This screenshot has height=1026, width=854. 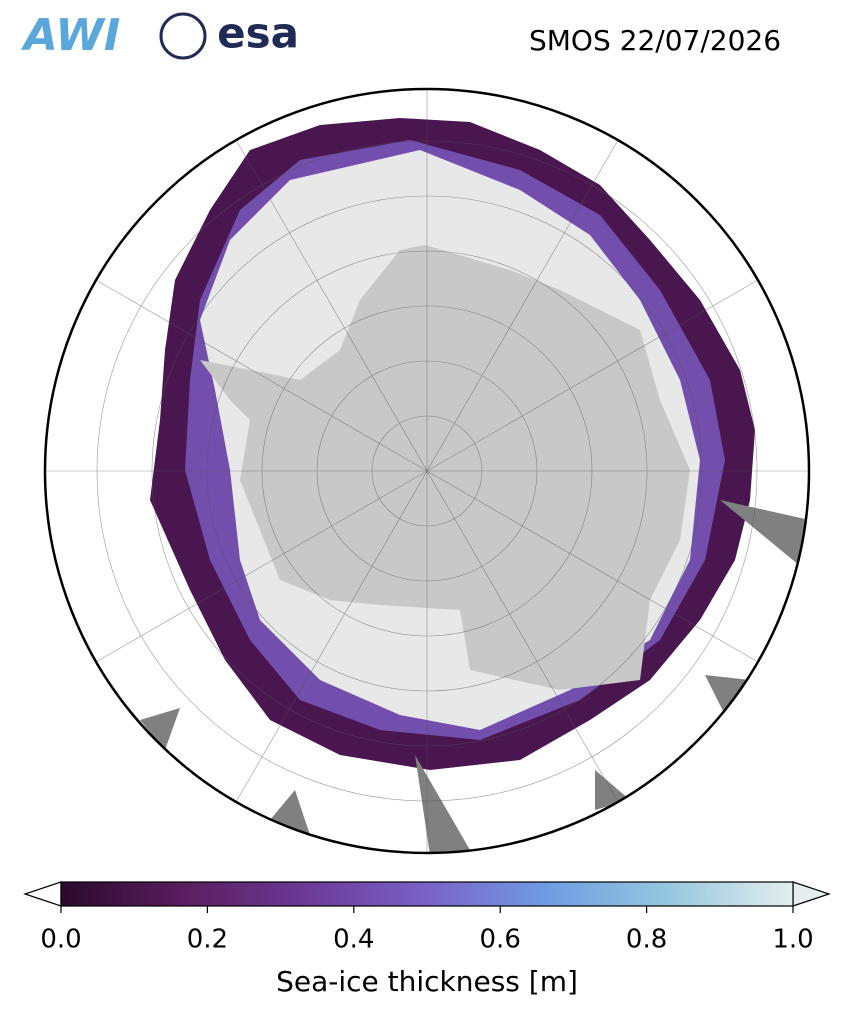 I want to click on esa-emblem, so click(x=183, y=36).